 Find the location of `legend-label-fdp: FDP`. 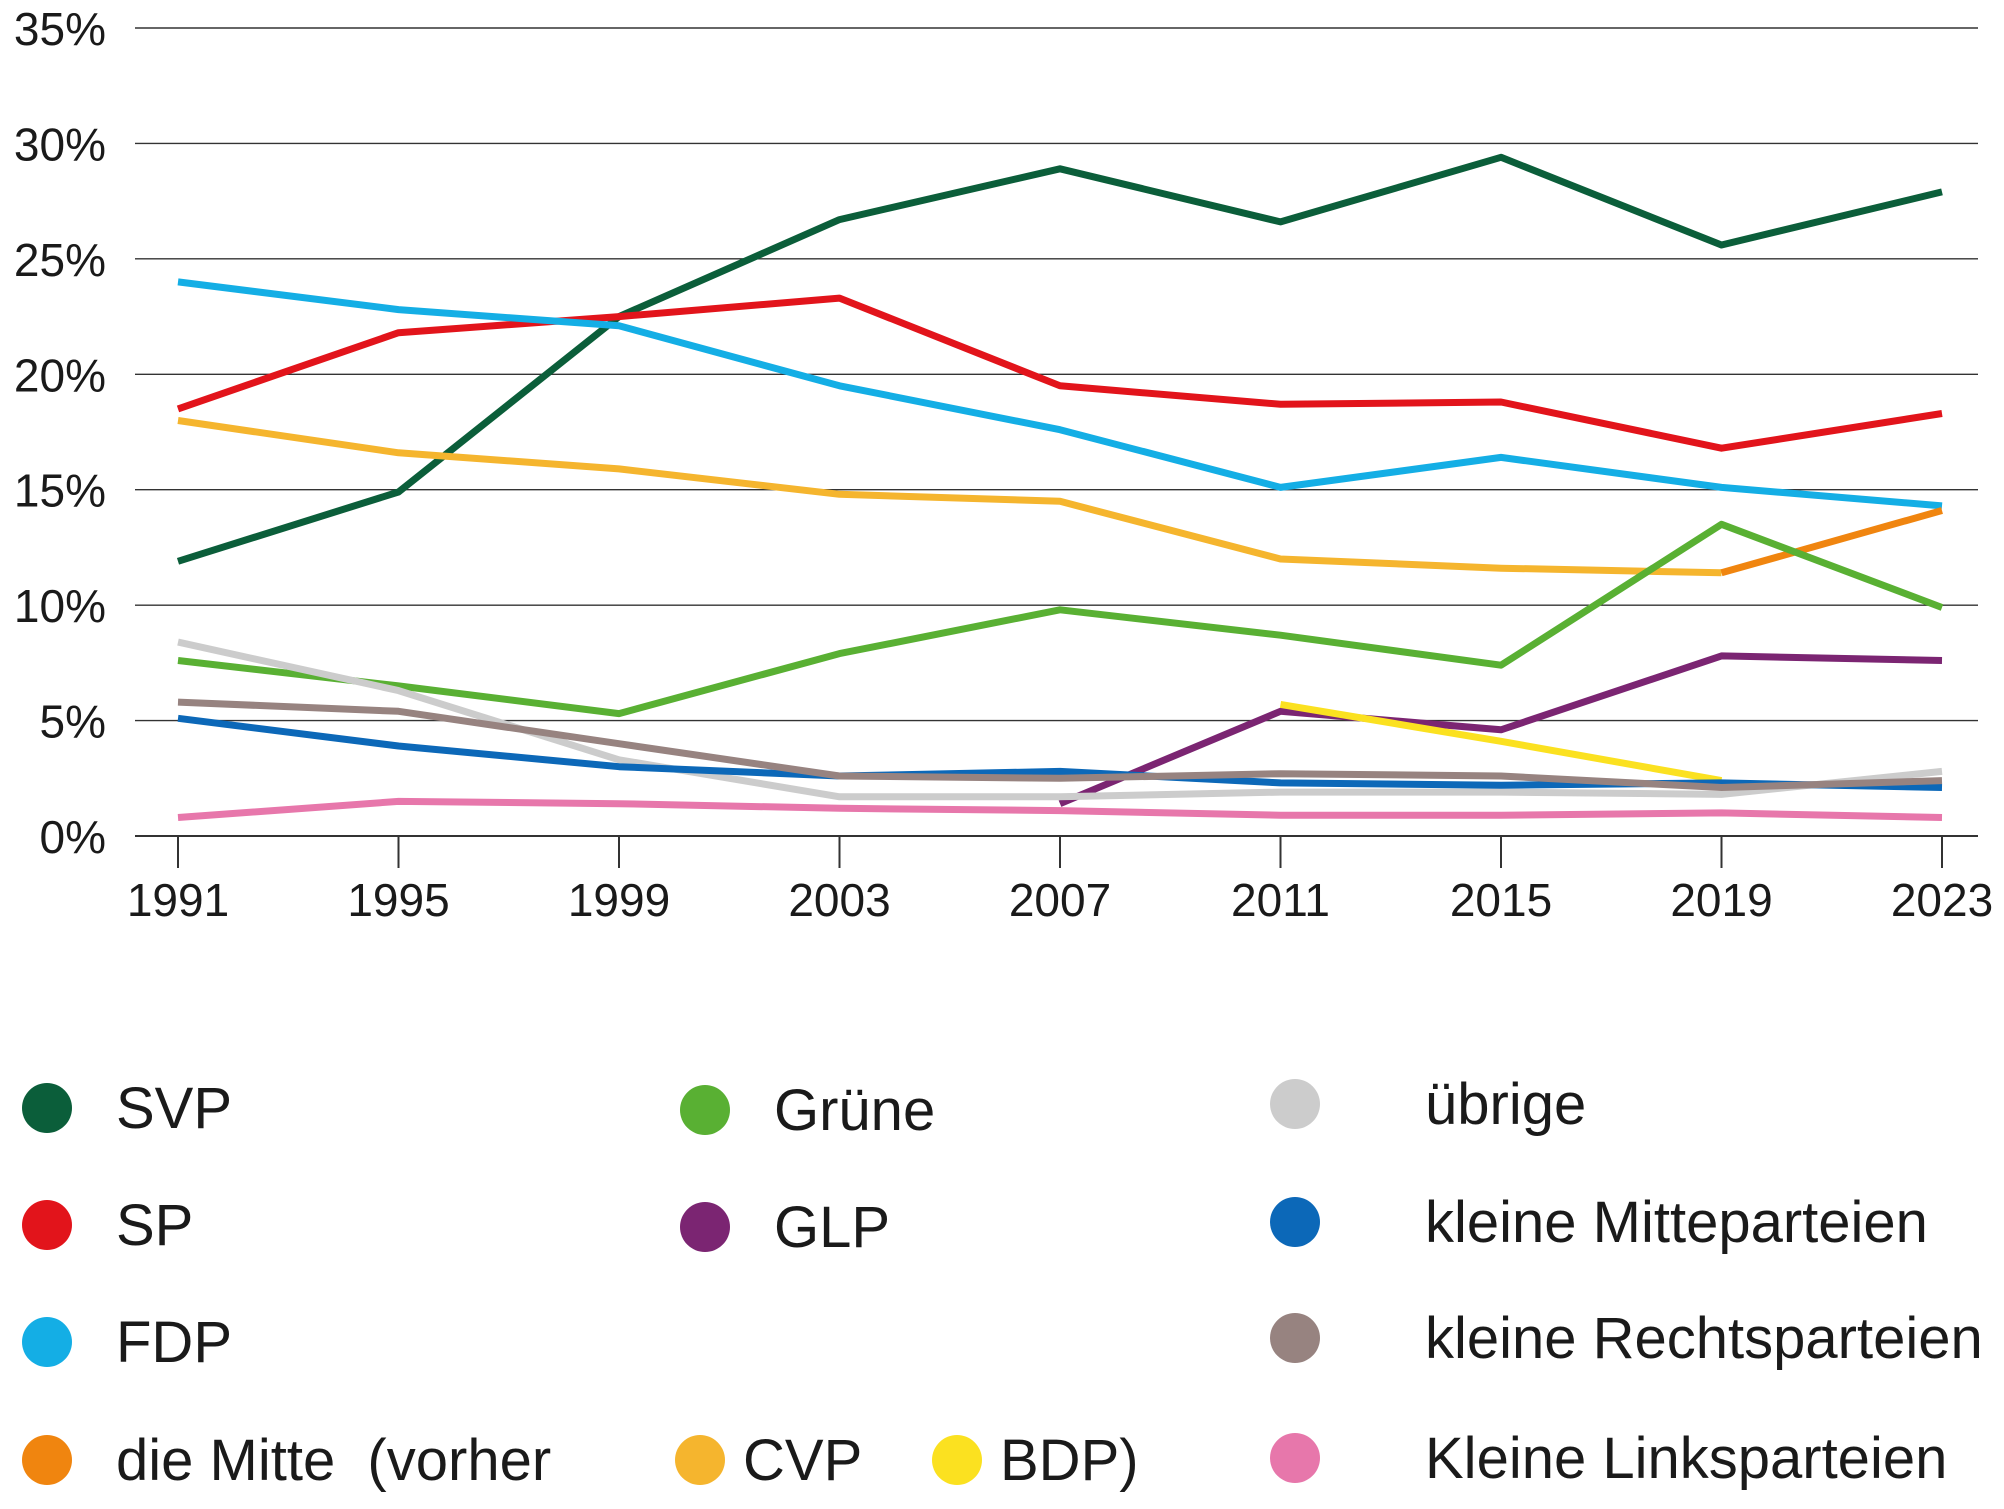

legend-label-fdp: FDP is located at coordinates (174, 1342).